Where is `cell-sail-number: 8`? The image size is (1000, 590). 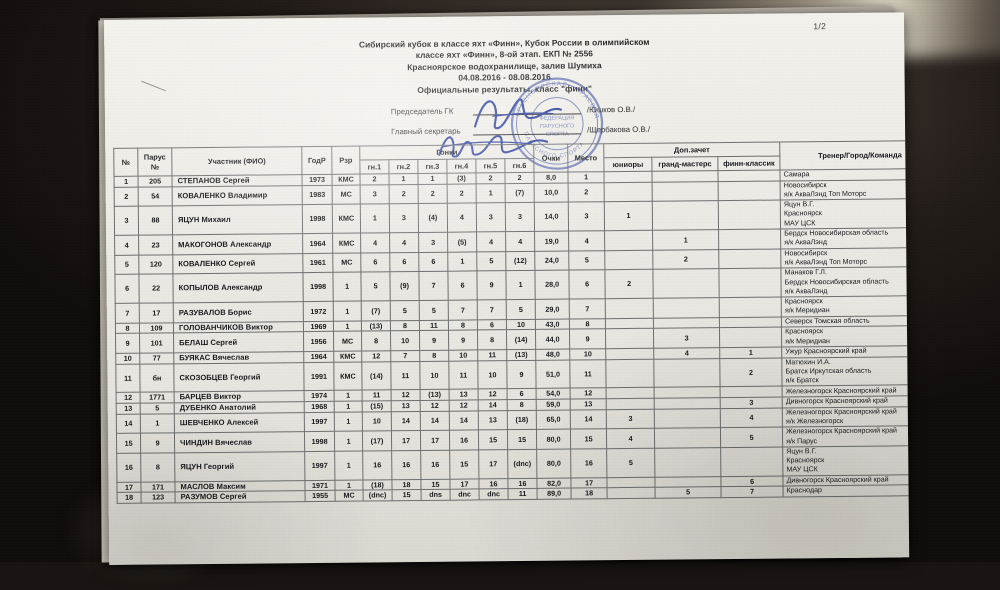 cell-sail-number: 8 is located at coordinates (157, 467).